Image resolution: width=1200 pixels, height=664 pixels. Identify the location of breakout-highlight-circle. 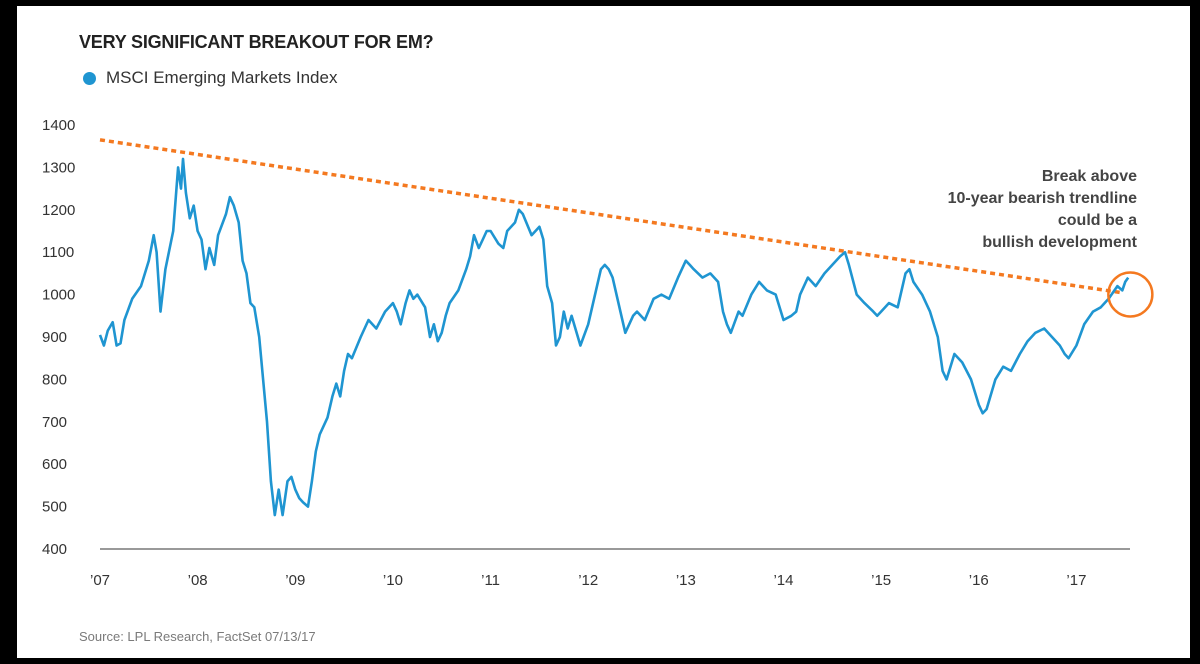
(1130, 294).